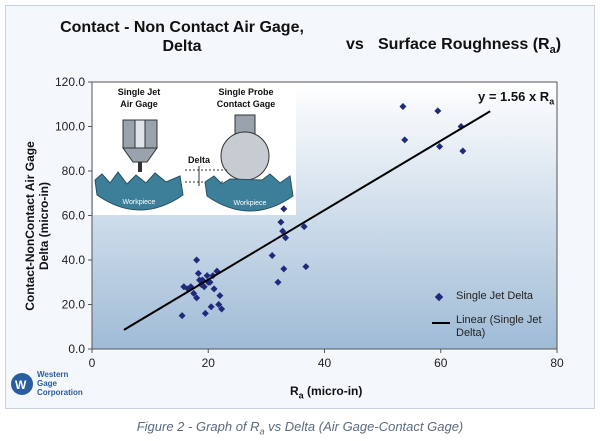 This screenshot has height=441, width=600. What do you see at coordinates (92, 363) in the screenshot?
I see `x-tick-label: 0` at bounding box center [92, 363].